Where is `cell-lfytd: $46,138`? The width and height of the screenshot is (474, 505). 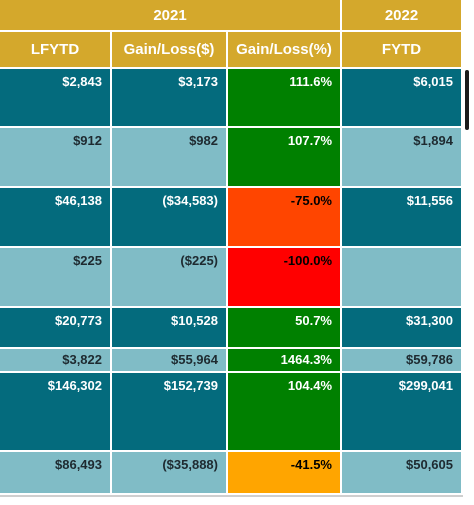
cell-lfytd: $46,138 is located at coordinates (56, 218).